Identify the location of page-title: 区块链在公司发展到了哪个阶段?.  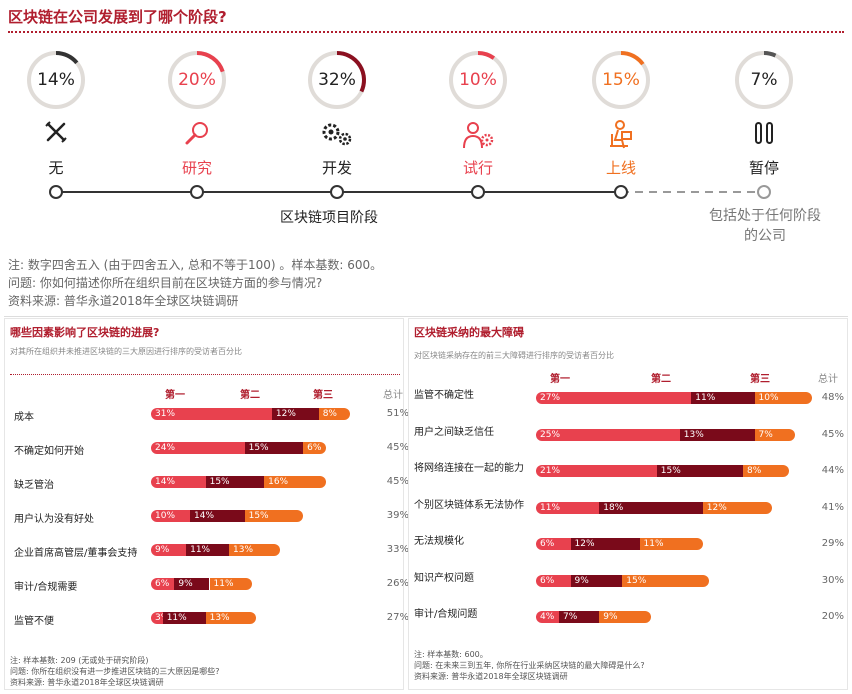
(117, 17).